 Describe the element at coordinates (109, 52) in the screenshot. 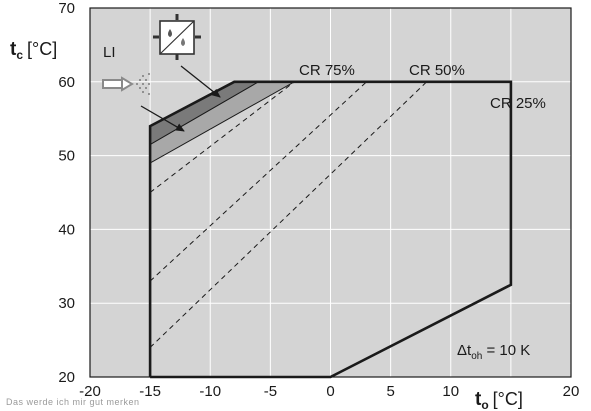

I see `li-label: LI` at that location.